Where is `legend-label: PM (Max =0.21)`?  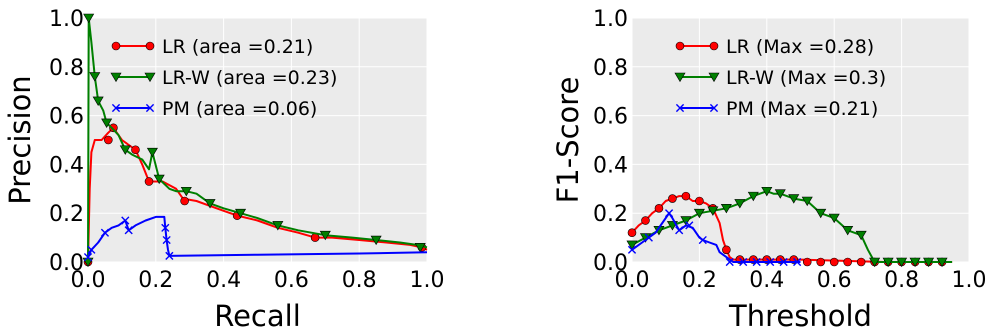 legend-label: PM (Max =0.21) is located at coordinates (802, 109).